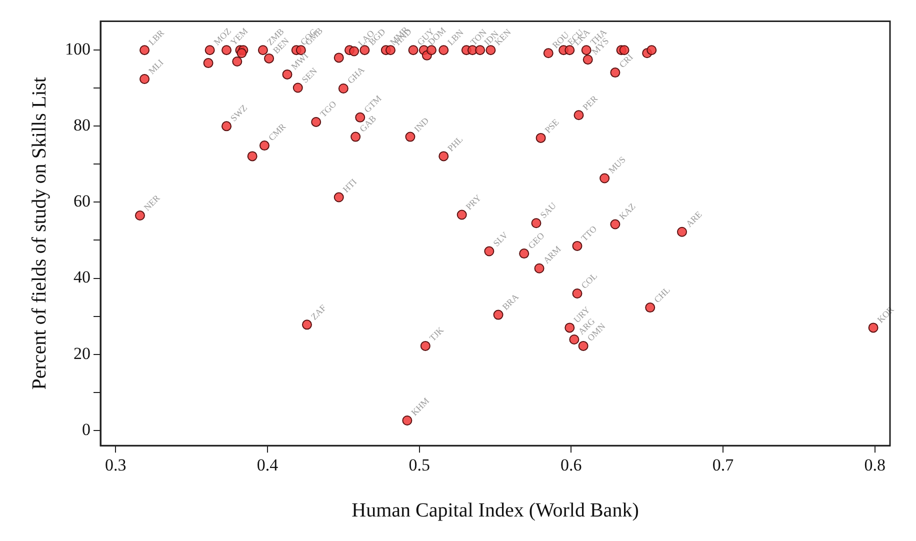 This screenshot has height=541, width=916. What do you see at coordinates (421, 124) in the screenshot?
I see `annotation: IND` at bounding box center [421, 124].